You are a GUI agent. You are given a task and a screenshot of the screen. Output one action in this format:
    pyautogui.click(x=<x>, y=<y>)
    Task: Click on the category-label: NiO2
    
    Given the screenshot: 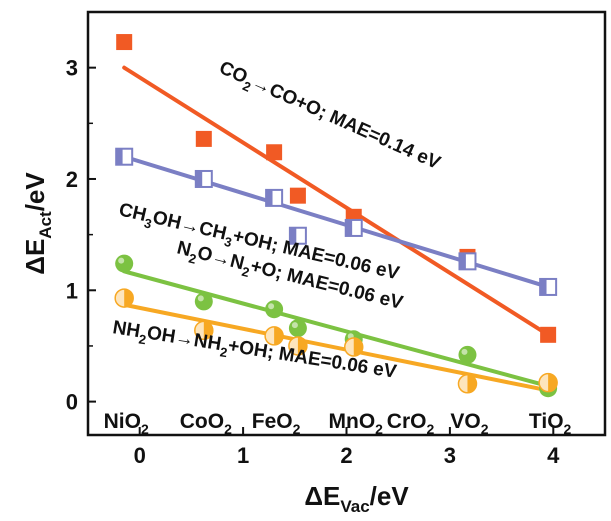 What is the action you would take?
    pyautogui.click(x=126, y=423)
    